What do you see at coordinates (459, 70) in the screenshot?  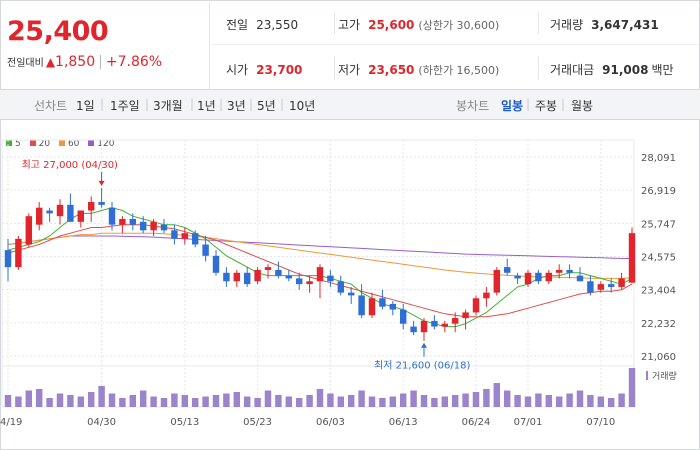 I see `lower-limit: (하한가 16,500)` at bounding box center [459, 70].